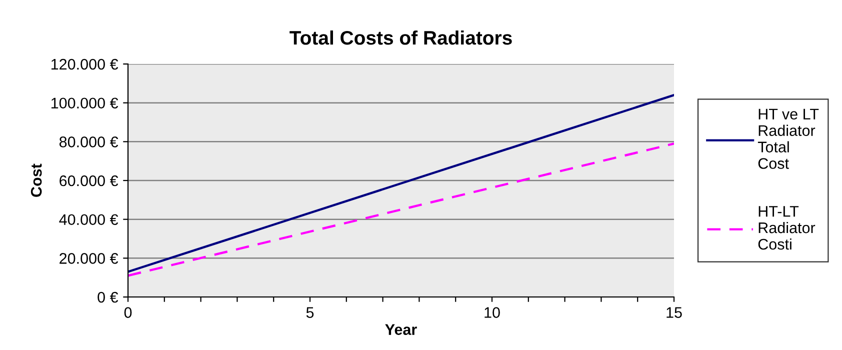  Describe the element at coordinates (674, 312) in the screenshot. I see `x-tick-label: 15` at that location.